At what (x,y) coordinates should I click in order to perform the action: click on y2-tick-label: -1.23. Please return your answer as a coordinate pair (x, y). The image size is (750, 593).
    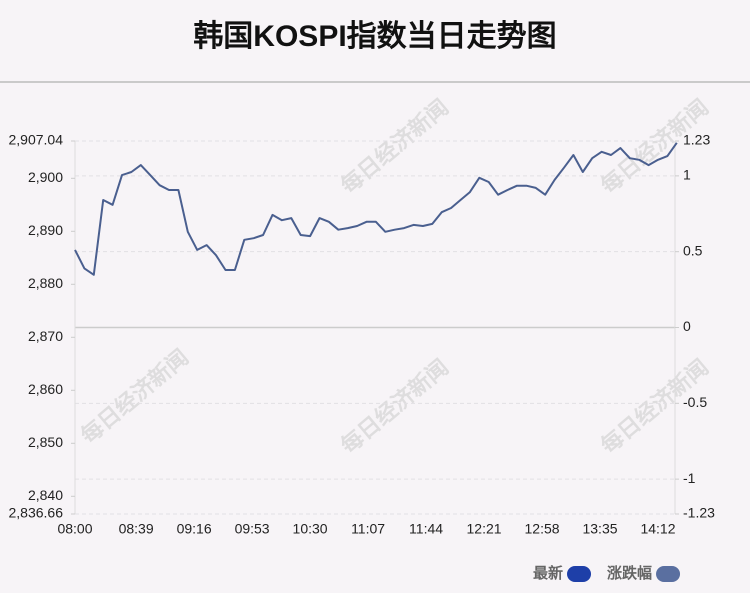
    Looking at the image, I should click on (699, 513).